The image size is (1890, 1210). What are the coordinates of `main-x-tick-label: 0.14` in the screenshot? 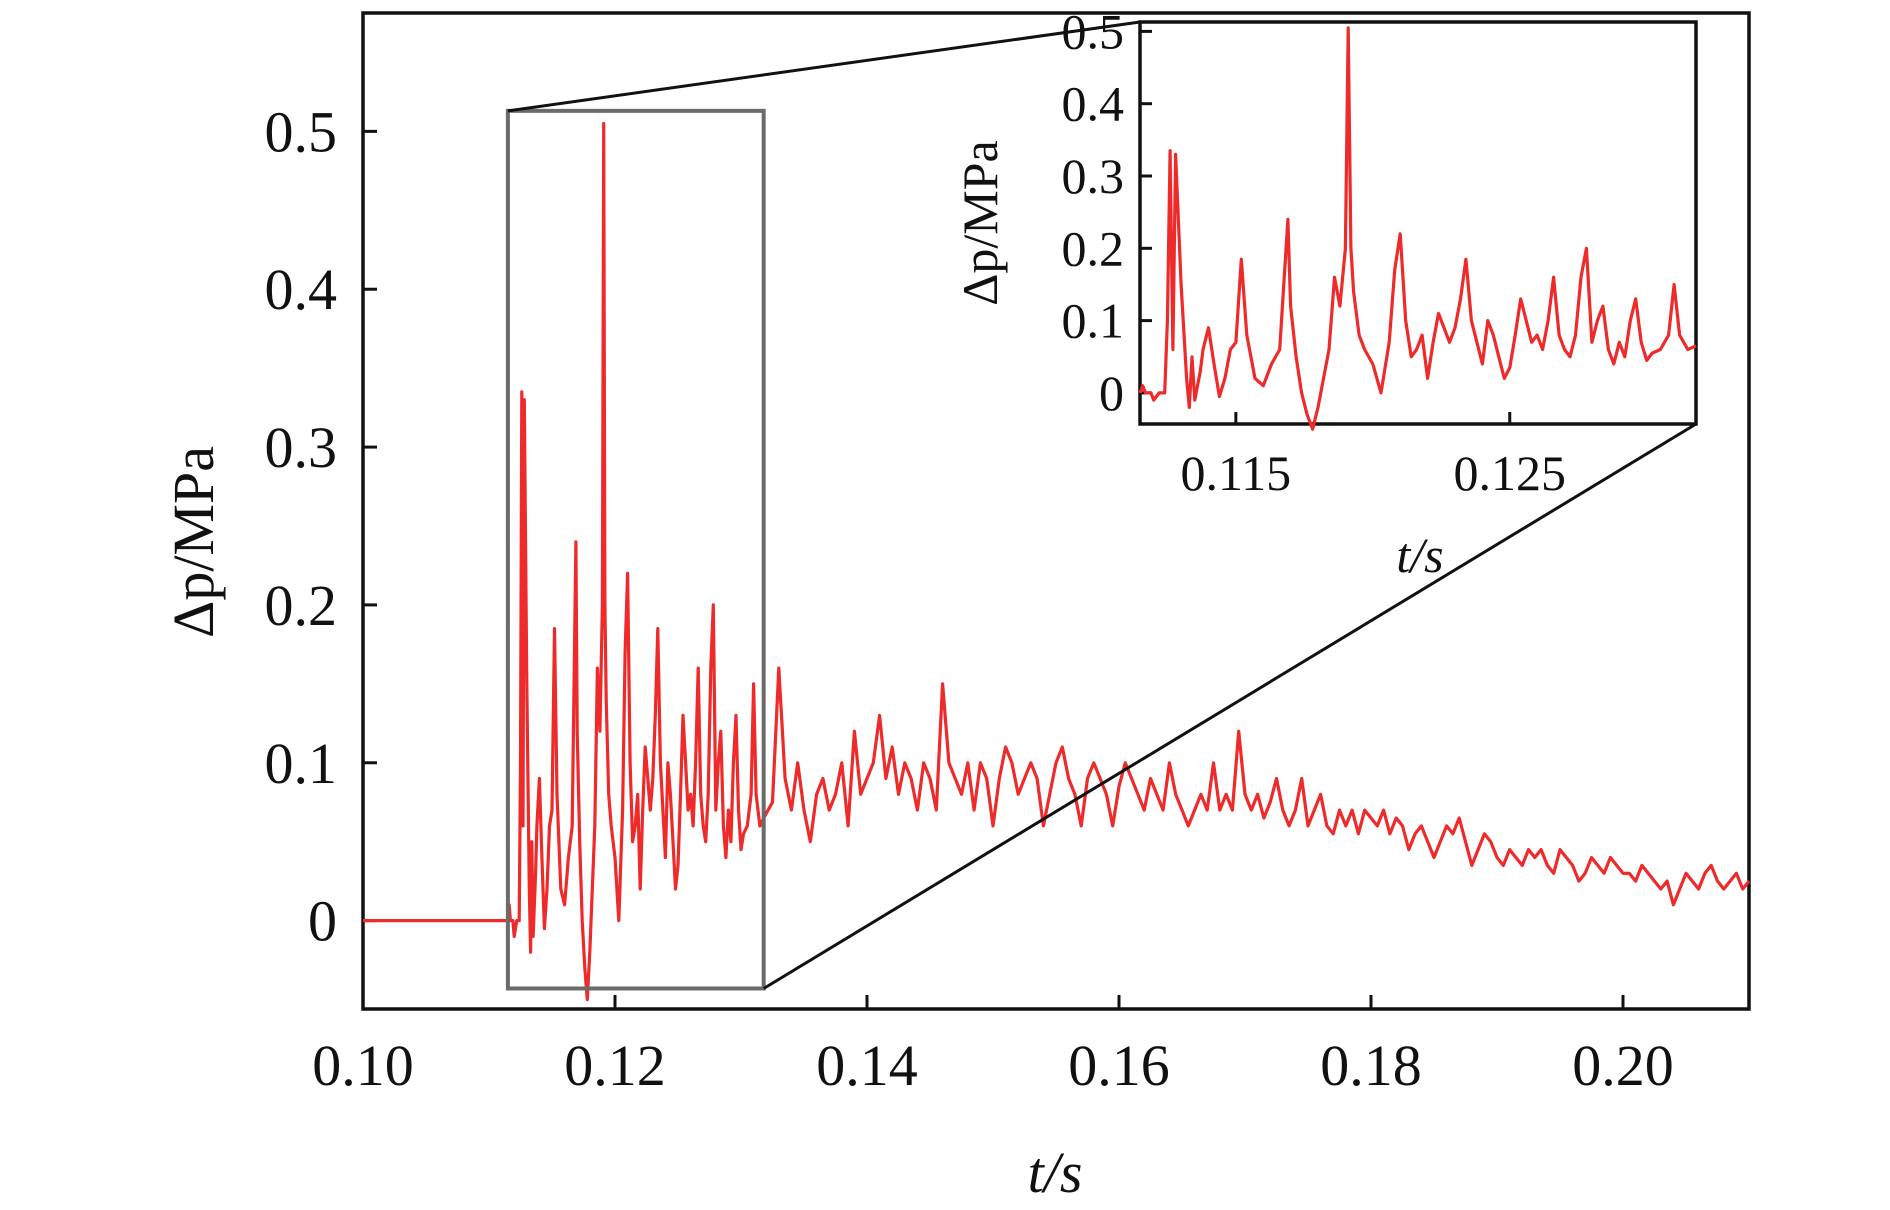 It's located at (867, 1065).